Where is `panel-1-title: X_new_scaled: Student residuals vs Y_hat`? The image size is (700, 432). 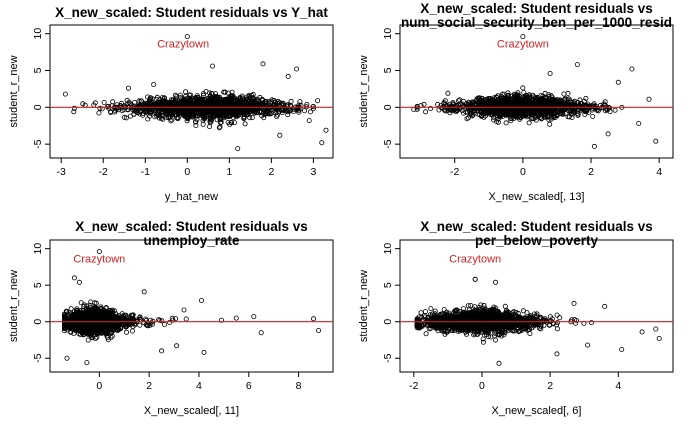 panel-1-title: X_new_scaled: Student residuals vs Y_hat is located at coordinates (191, 12).